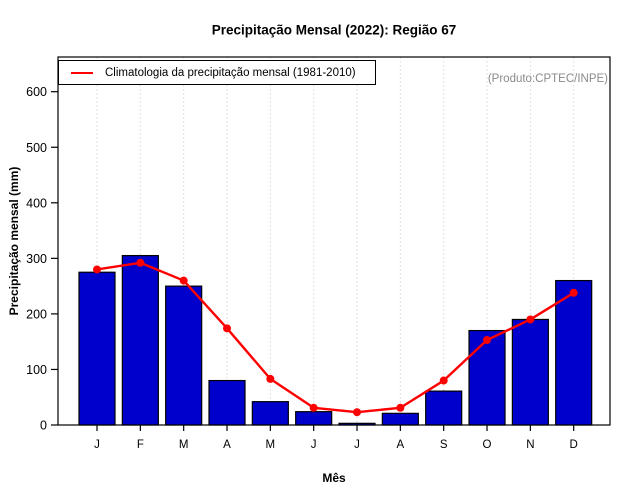 The height and width of the screenshot is (500, 640). I want to click on x-tick-label: O, so click(487, 445).